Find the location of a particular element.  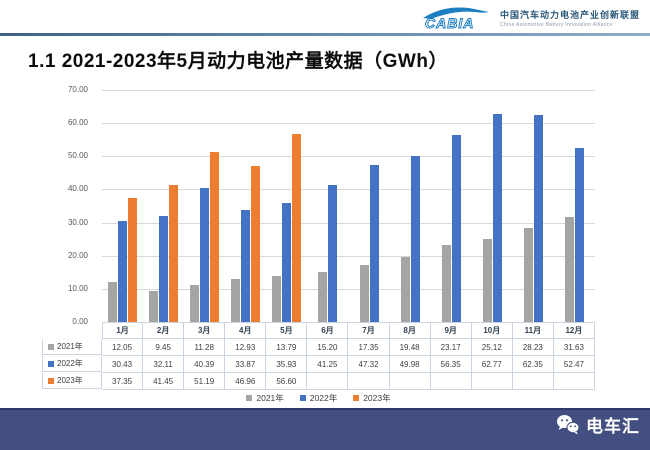

footer-bar: 电车汇 is located at coordinates (325, 429).